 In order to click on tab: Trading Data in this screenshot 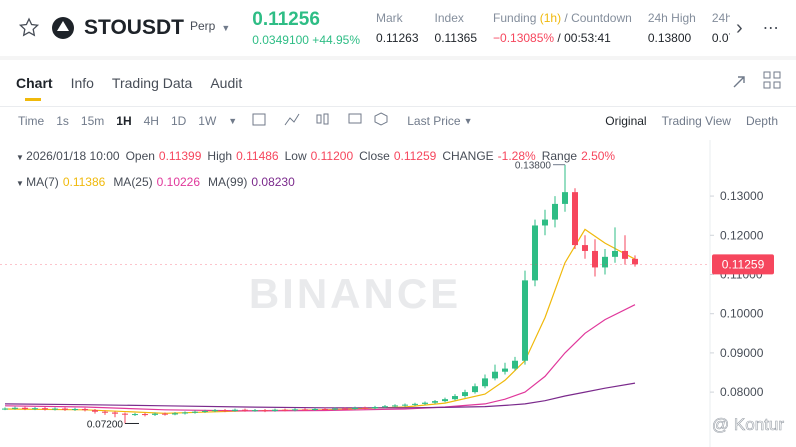, I will do `click(152, 83)`.